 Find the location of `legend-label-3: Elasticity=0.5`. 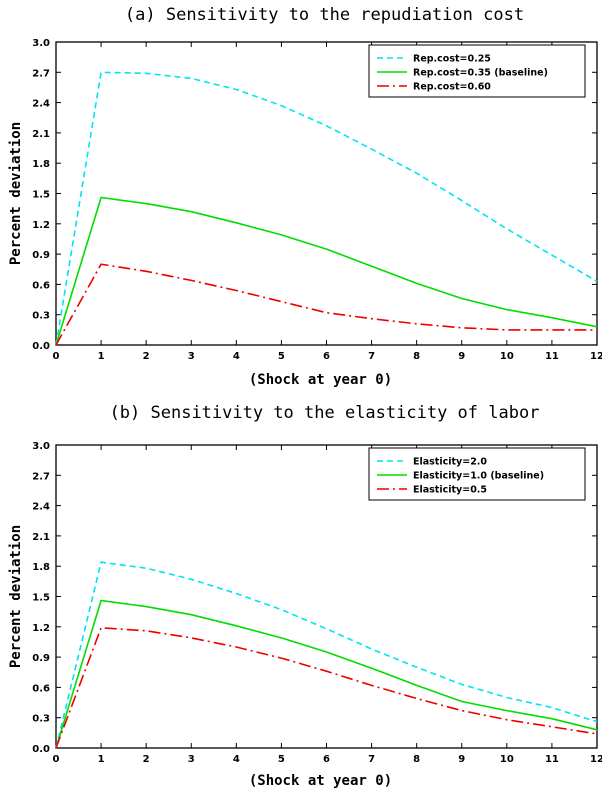

legend-label-3: Elasticity=0.5 is located at coordinates (450, 490).